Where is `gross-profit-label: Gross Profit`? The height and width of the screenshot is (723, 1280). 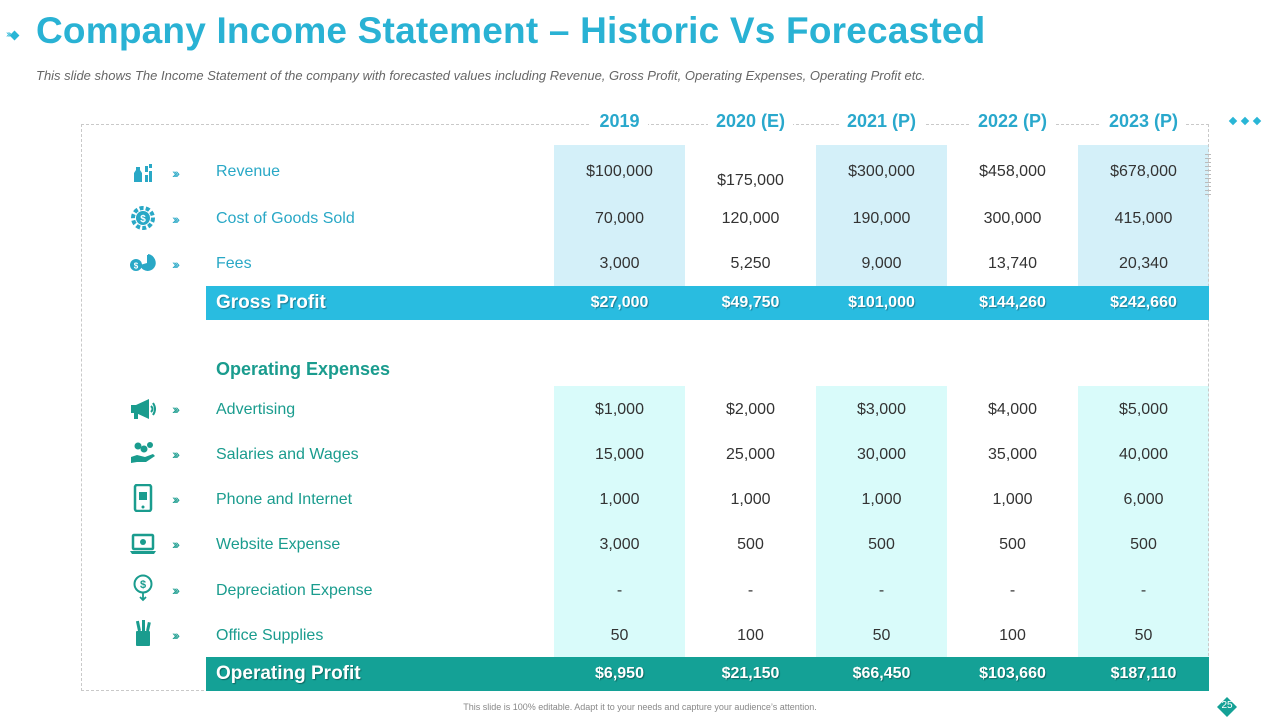 gross-profit-label: Gross Profit is located at coordinates (271, 302).